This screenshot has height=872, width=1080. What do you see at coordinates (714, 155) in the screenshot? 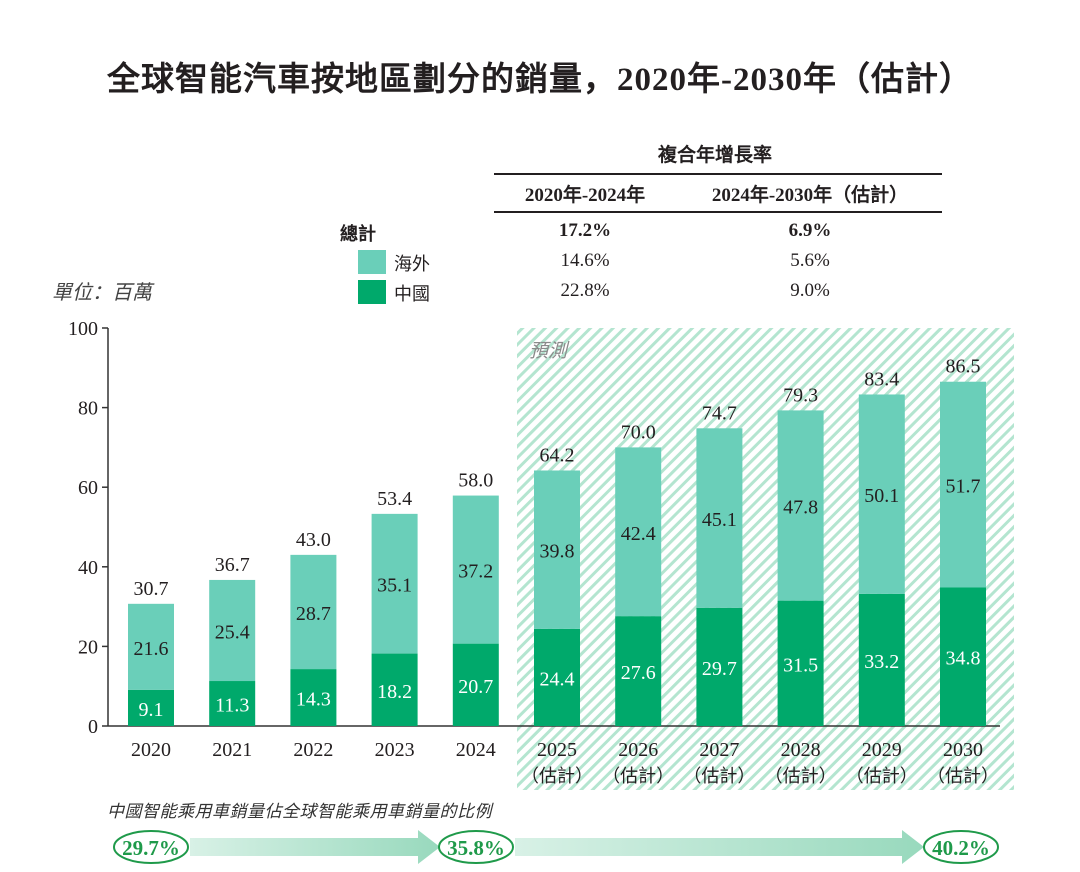
I see `cagr-header: 複合年增長率` at bounding box center [714, 155].